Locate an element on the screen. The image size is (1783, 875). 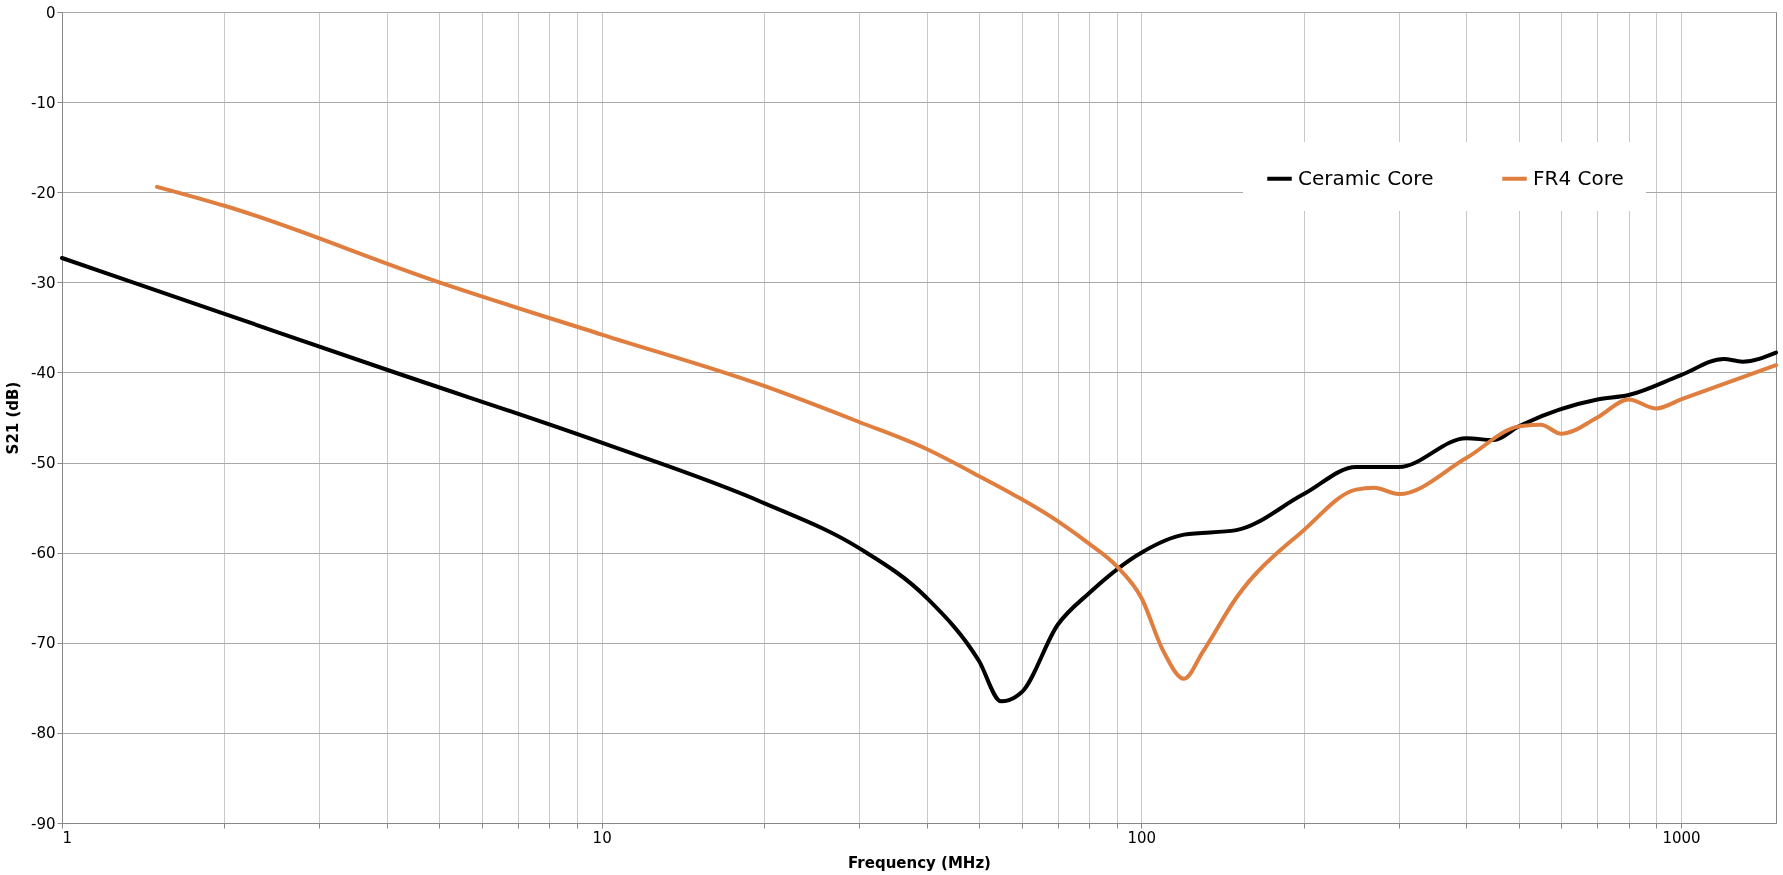
y-tick-label: -20 is located at coordinates (43, 192).